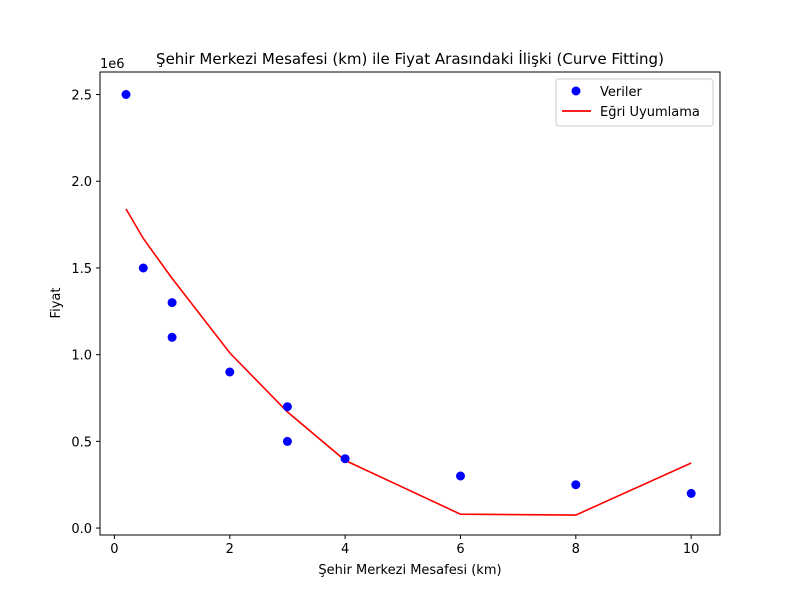 The image size is (800, 600). I want to click on x-axis: 0 2 4 6 8 10, so click(404, 546).